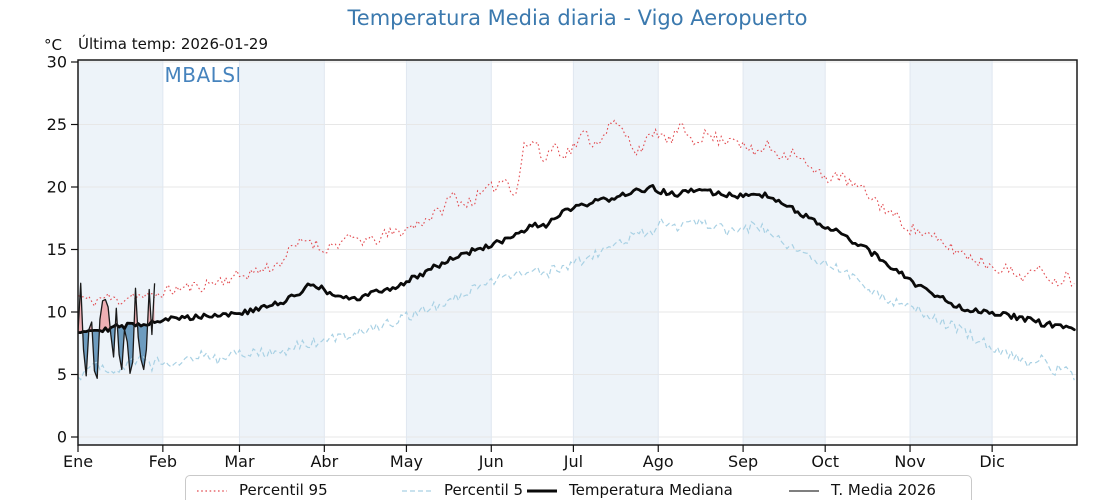 The image size is (1120, 500). What do you see at coordinates (324, 461) in the screenshot?
I see `x-tick-label-abr: Abr` at bounding box center [324, 461].